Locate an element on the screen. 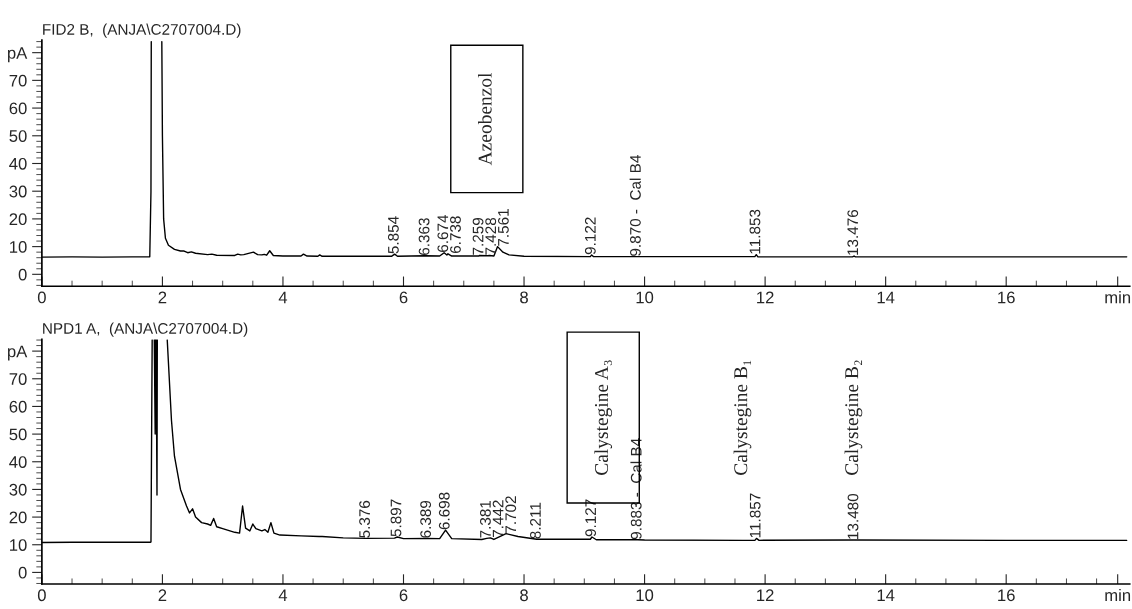  annotation: 7.259 is located at coordinates (478, 236).